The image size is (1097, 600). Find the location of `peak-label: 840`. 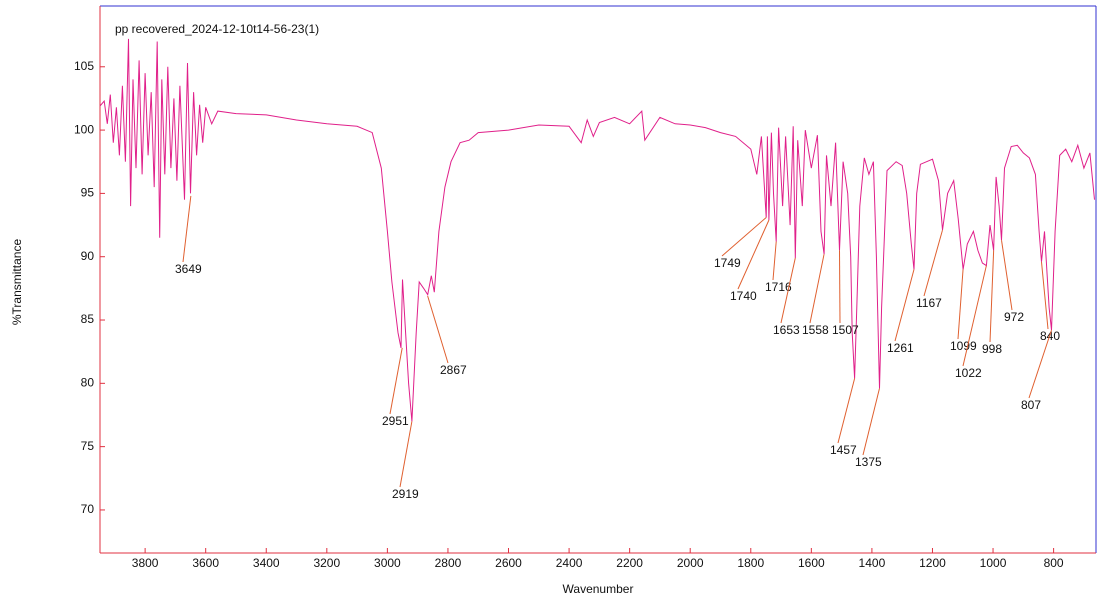

peak-label: 840 is located at coordinates (1050, 336).